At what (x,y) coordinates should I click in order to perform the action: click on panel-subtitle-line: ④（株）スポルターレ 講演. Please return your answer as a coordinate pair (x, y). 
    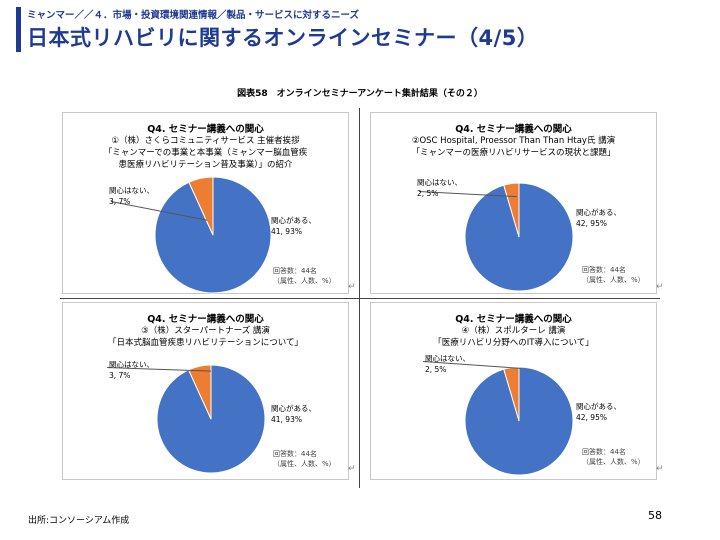
    Looking at the image, I should click on (513, 331).